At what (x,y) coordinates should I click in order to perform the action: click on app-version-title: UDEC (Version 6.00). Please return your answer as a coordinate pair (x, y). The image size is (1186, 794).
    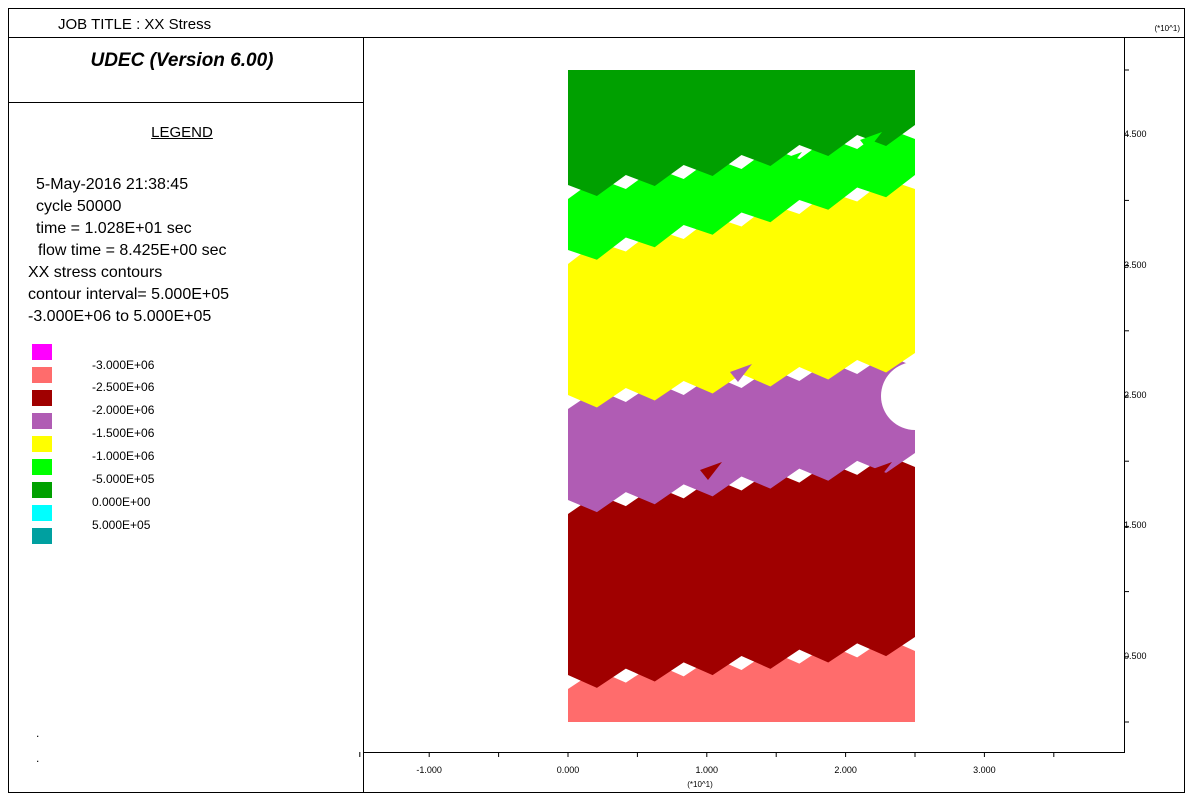
    Looking at the image, I should click on (182, 60).